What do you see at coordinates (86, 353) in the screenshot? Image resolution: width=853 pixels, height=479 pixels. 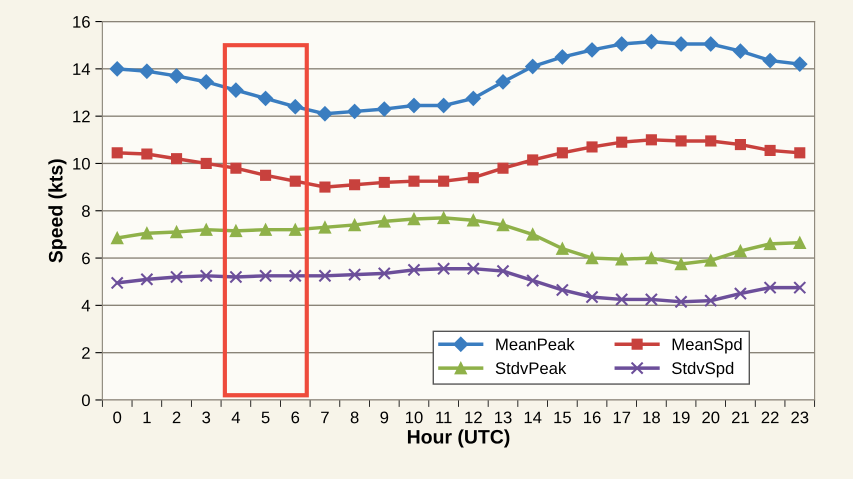 I see `y-tick-label: 2` at bounding box center [86, 353].